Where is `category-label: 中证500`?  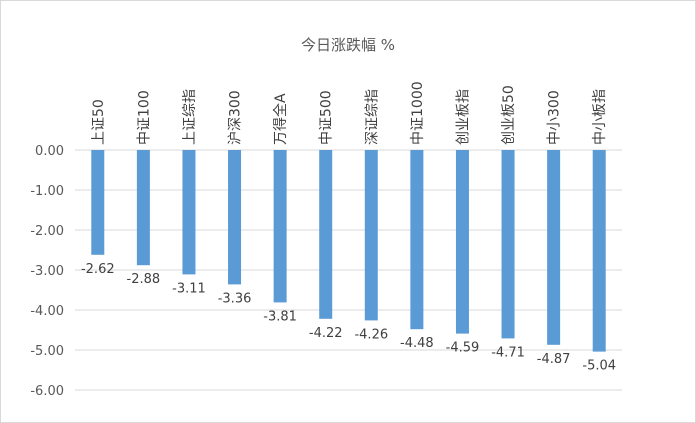 category-label: 中证500 is located at coordinates (327, 117).